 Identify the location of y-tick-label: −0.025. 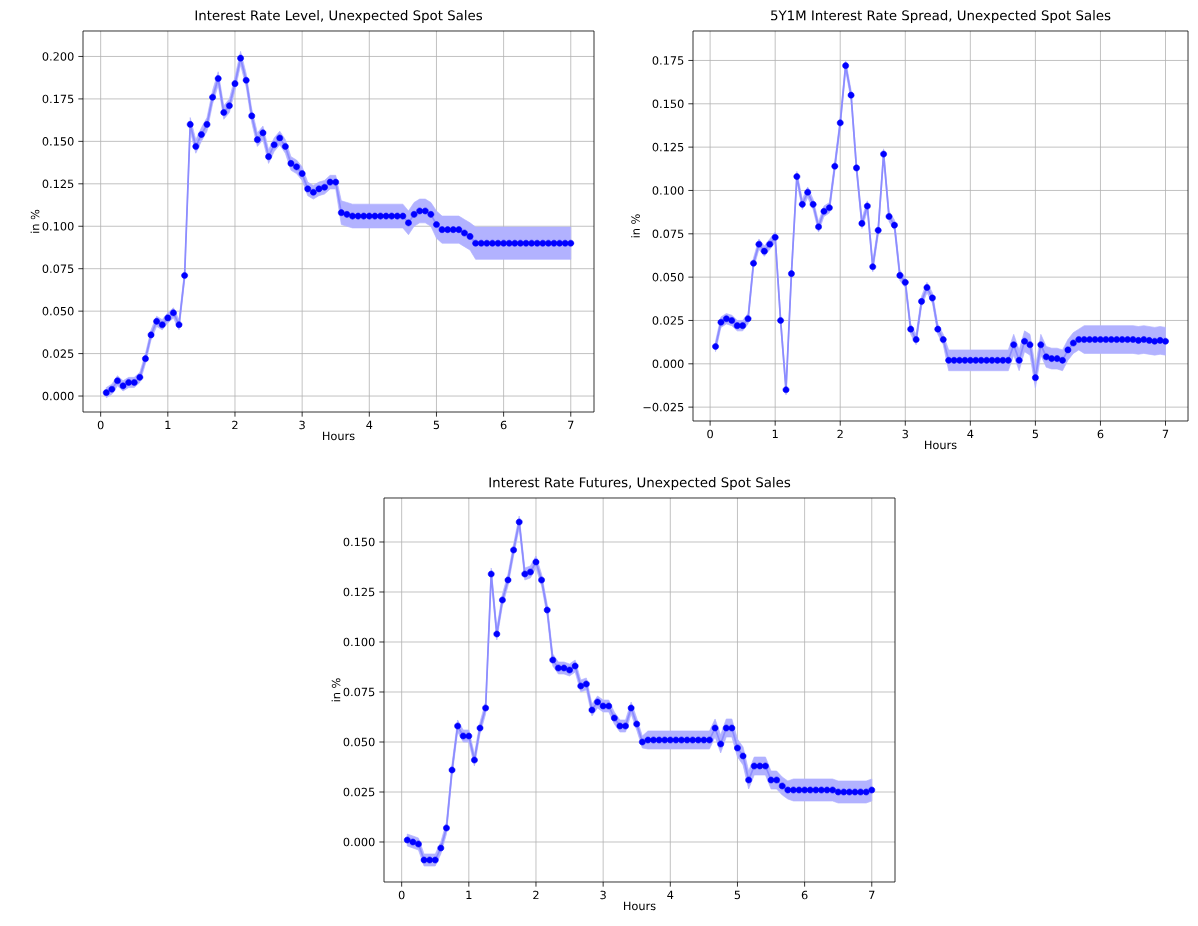
(663, 407).